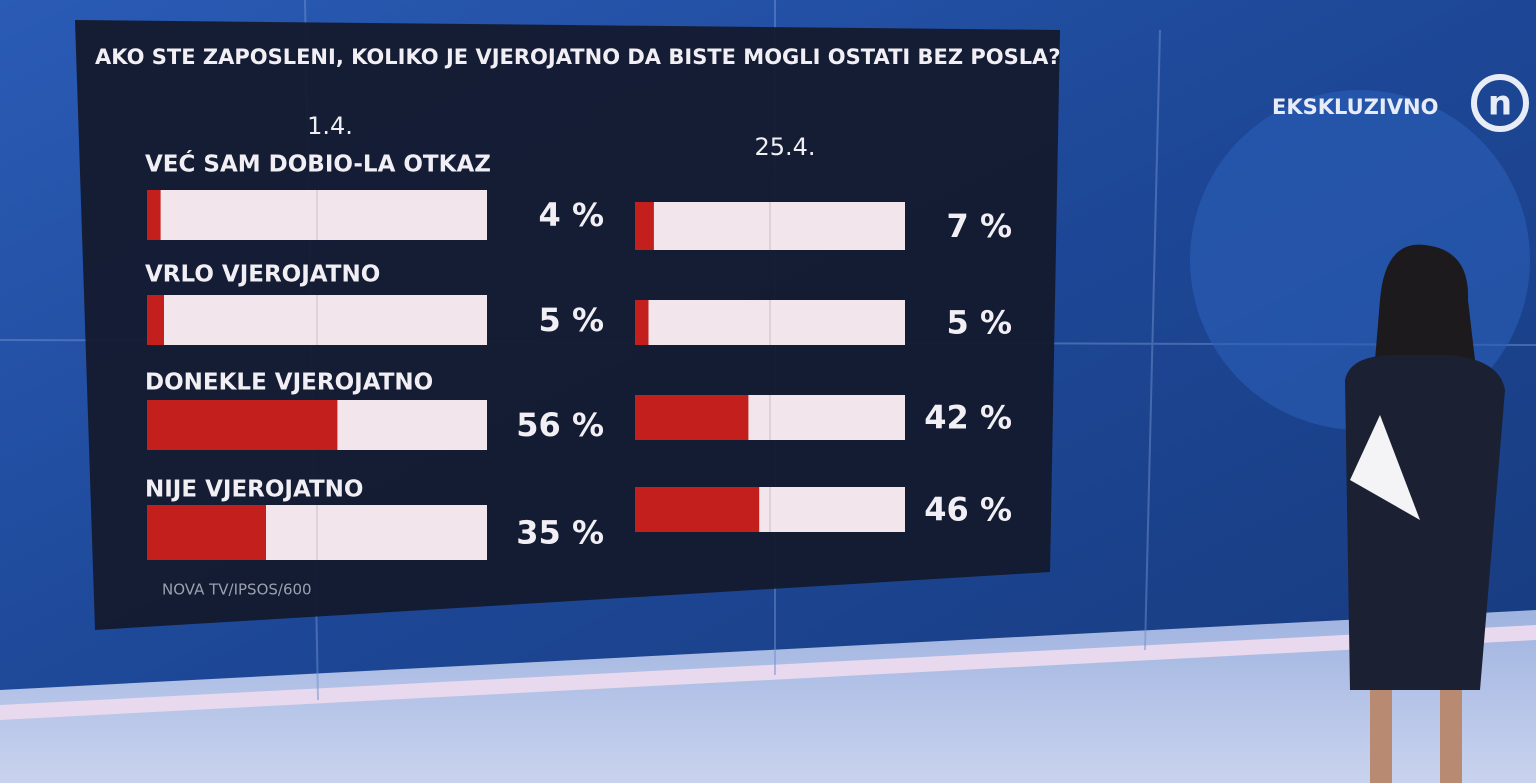  Describe the element at coordinates (262, 275) in the screenshot. I see `category-label: VRLO VJEROJATNO` at that location.